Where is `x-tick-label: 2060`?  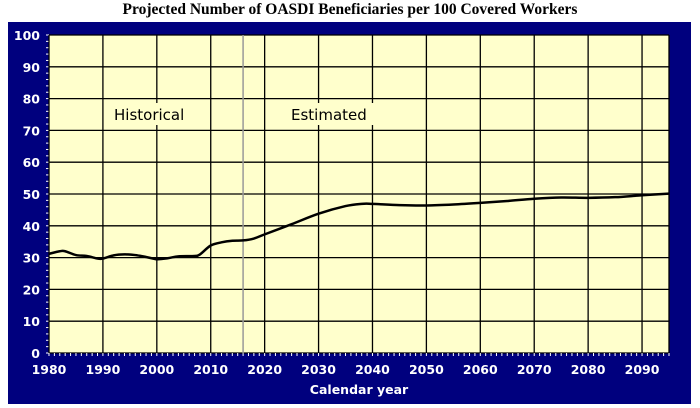 x-tick-label: 2060 is located at coordinates (480, 369).